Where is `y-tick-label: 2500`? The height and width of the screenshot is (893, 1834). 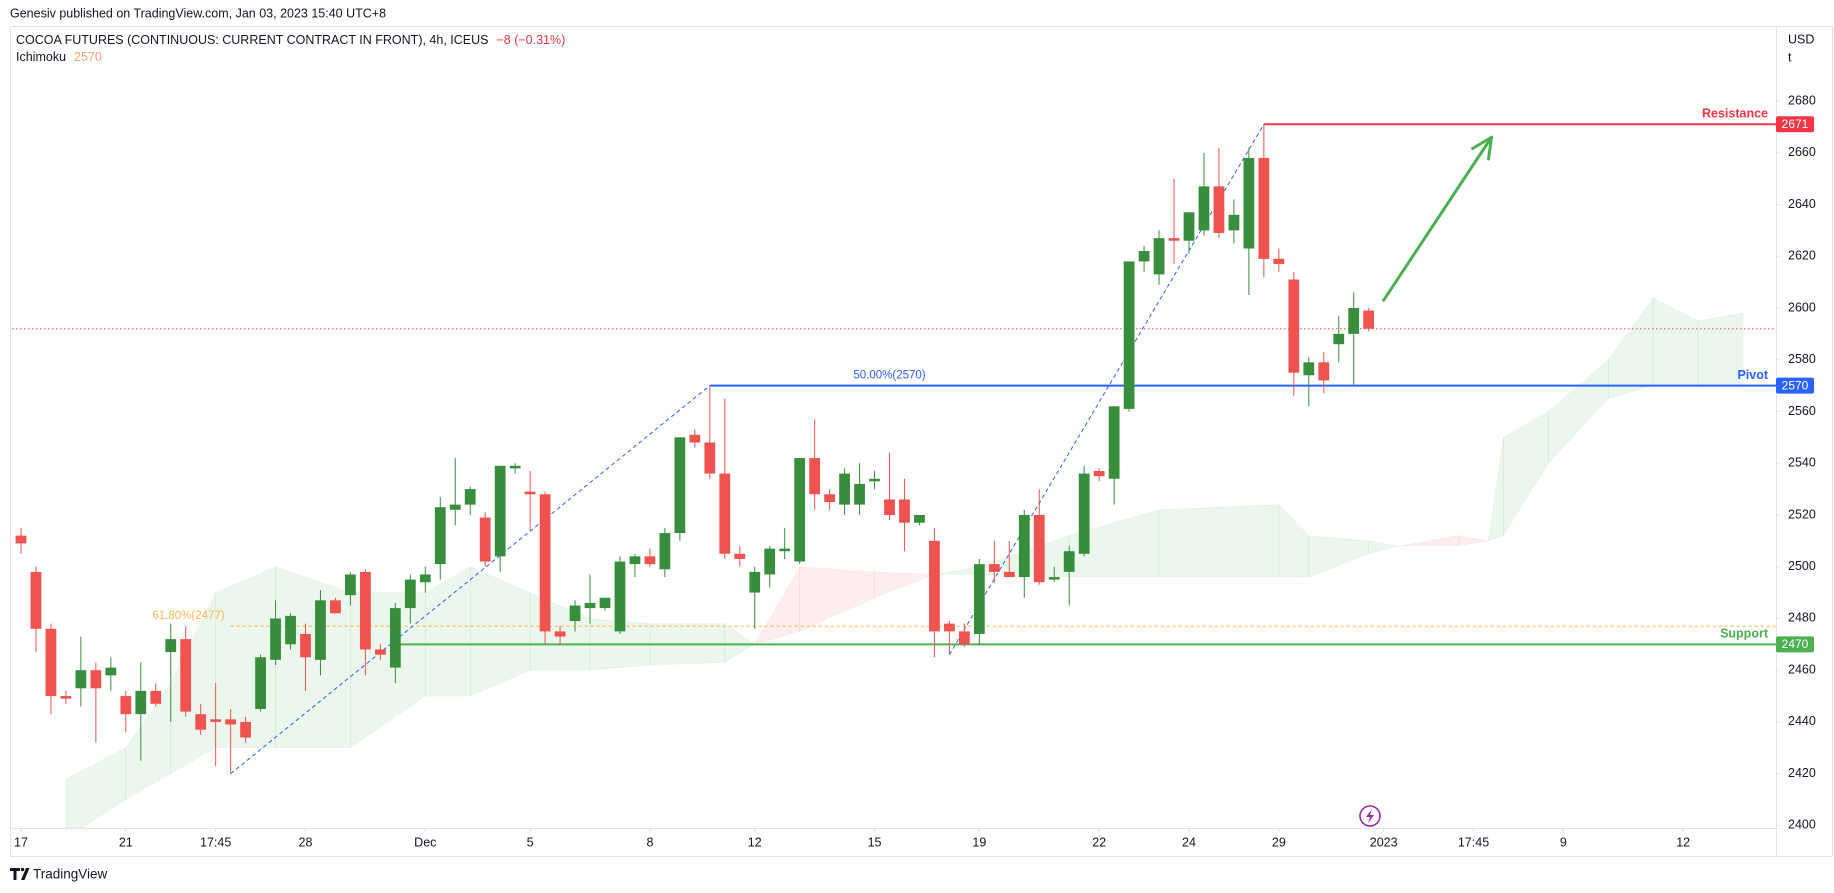 y-tick-label: 2500 is located at coordinates (1802, 566).